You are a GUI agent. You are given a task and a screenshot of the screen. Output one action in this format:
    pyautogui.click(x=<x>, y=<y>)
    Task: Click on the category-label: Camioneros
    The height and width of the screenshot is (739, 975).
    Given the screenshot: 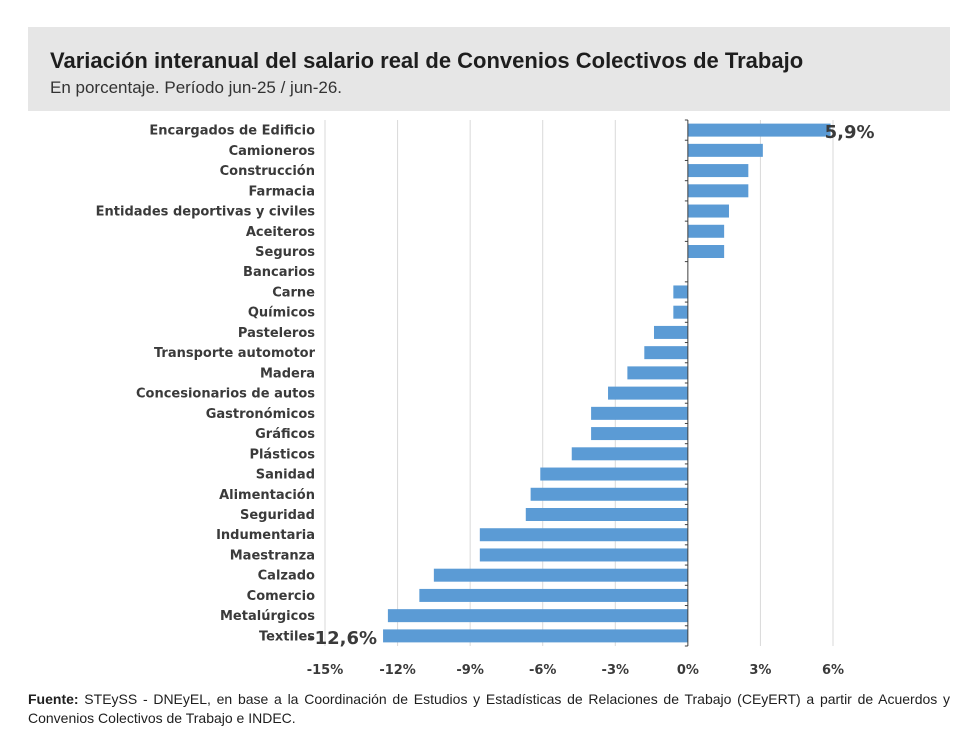 What is the action you would take?
    pyautogui.click(x=272, y=151)
    